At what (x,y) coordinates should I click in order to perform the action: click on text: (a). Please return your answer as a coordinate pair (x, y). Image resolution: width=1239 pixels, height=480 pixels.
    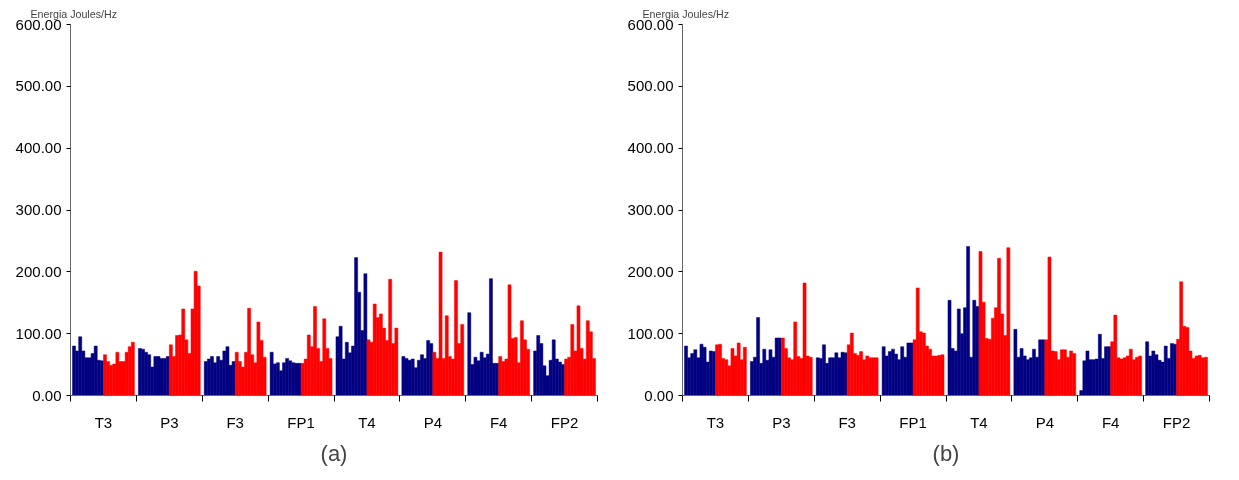
    Looking at the image, I should click on (334, 453).